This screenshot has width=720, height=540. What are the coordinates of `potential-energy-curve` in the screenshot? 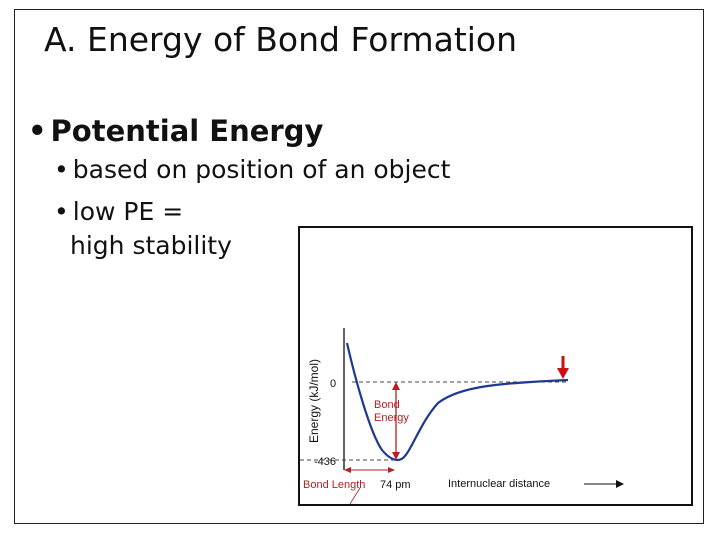 It's located at (457, 401).